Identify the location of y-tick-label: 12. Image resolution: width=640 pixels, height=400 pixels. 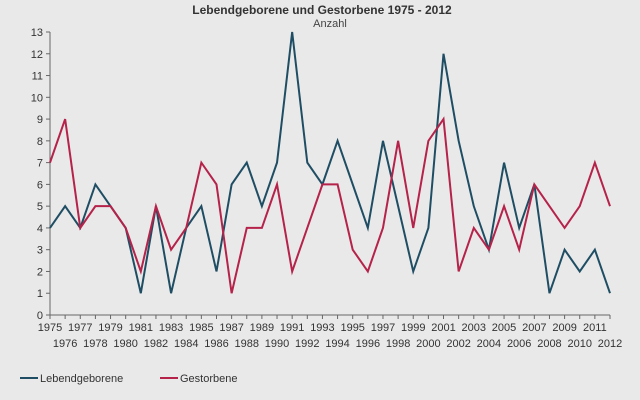
(37, 55).